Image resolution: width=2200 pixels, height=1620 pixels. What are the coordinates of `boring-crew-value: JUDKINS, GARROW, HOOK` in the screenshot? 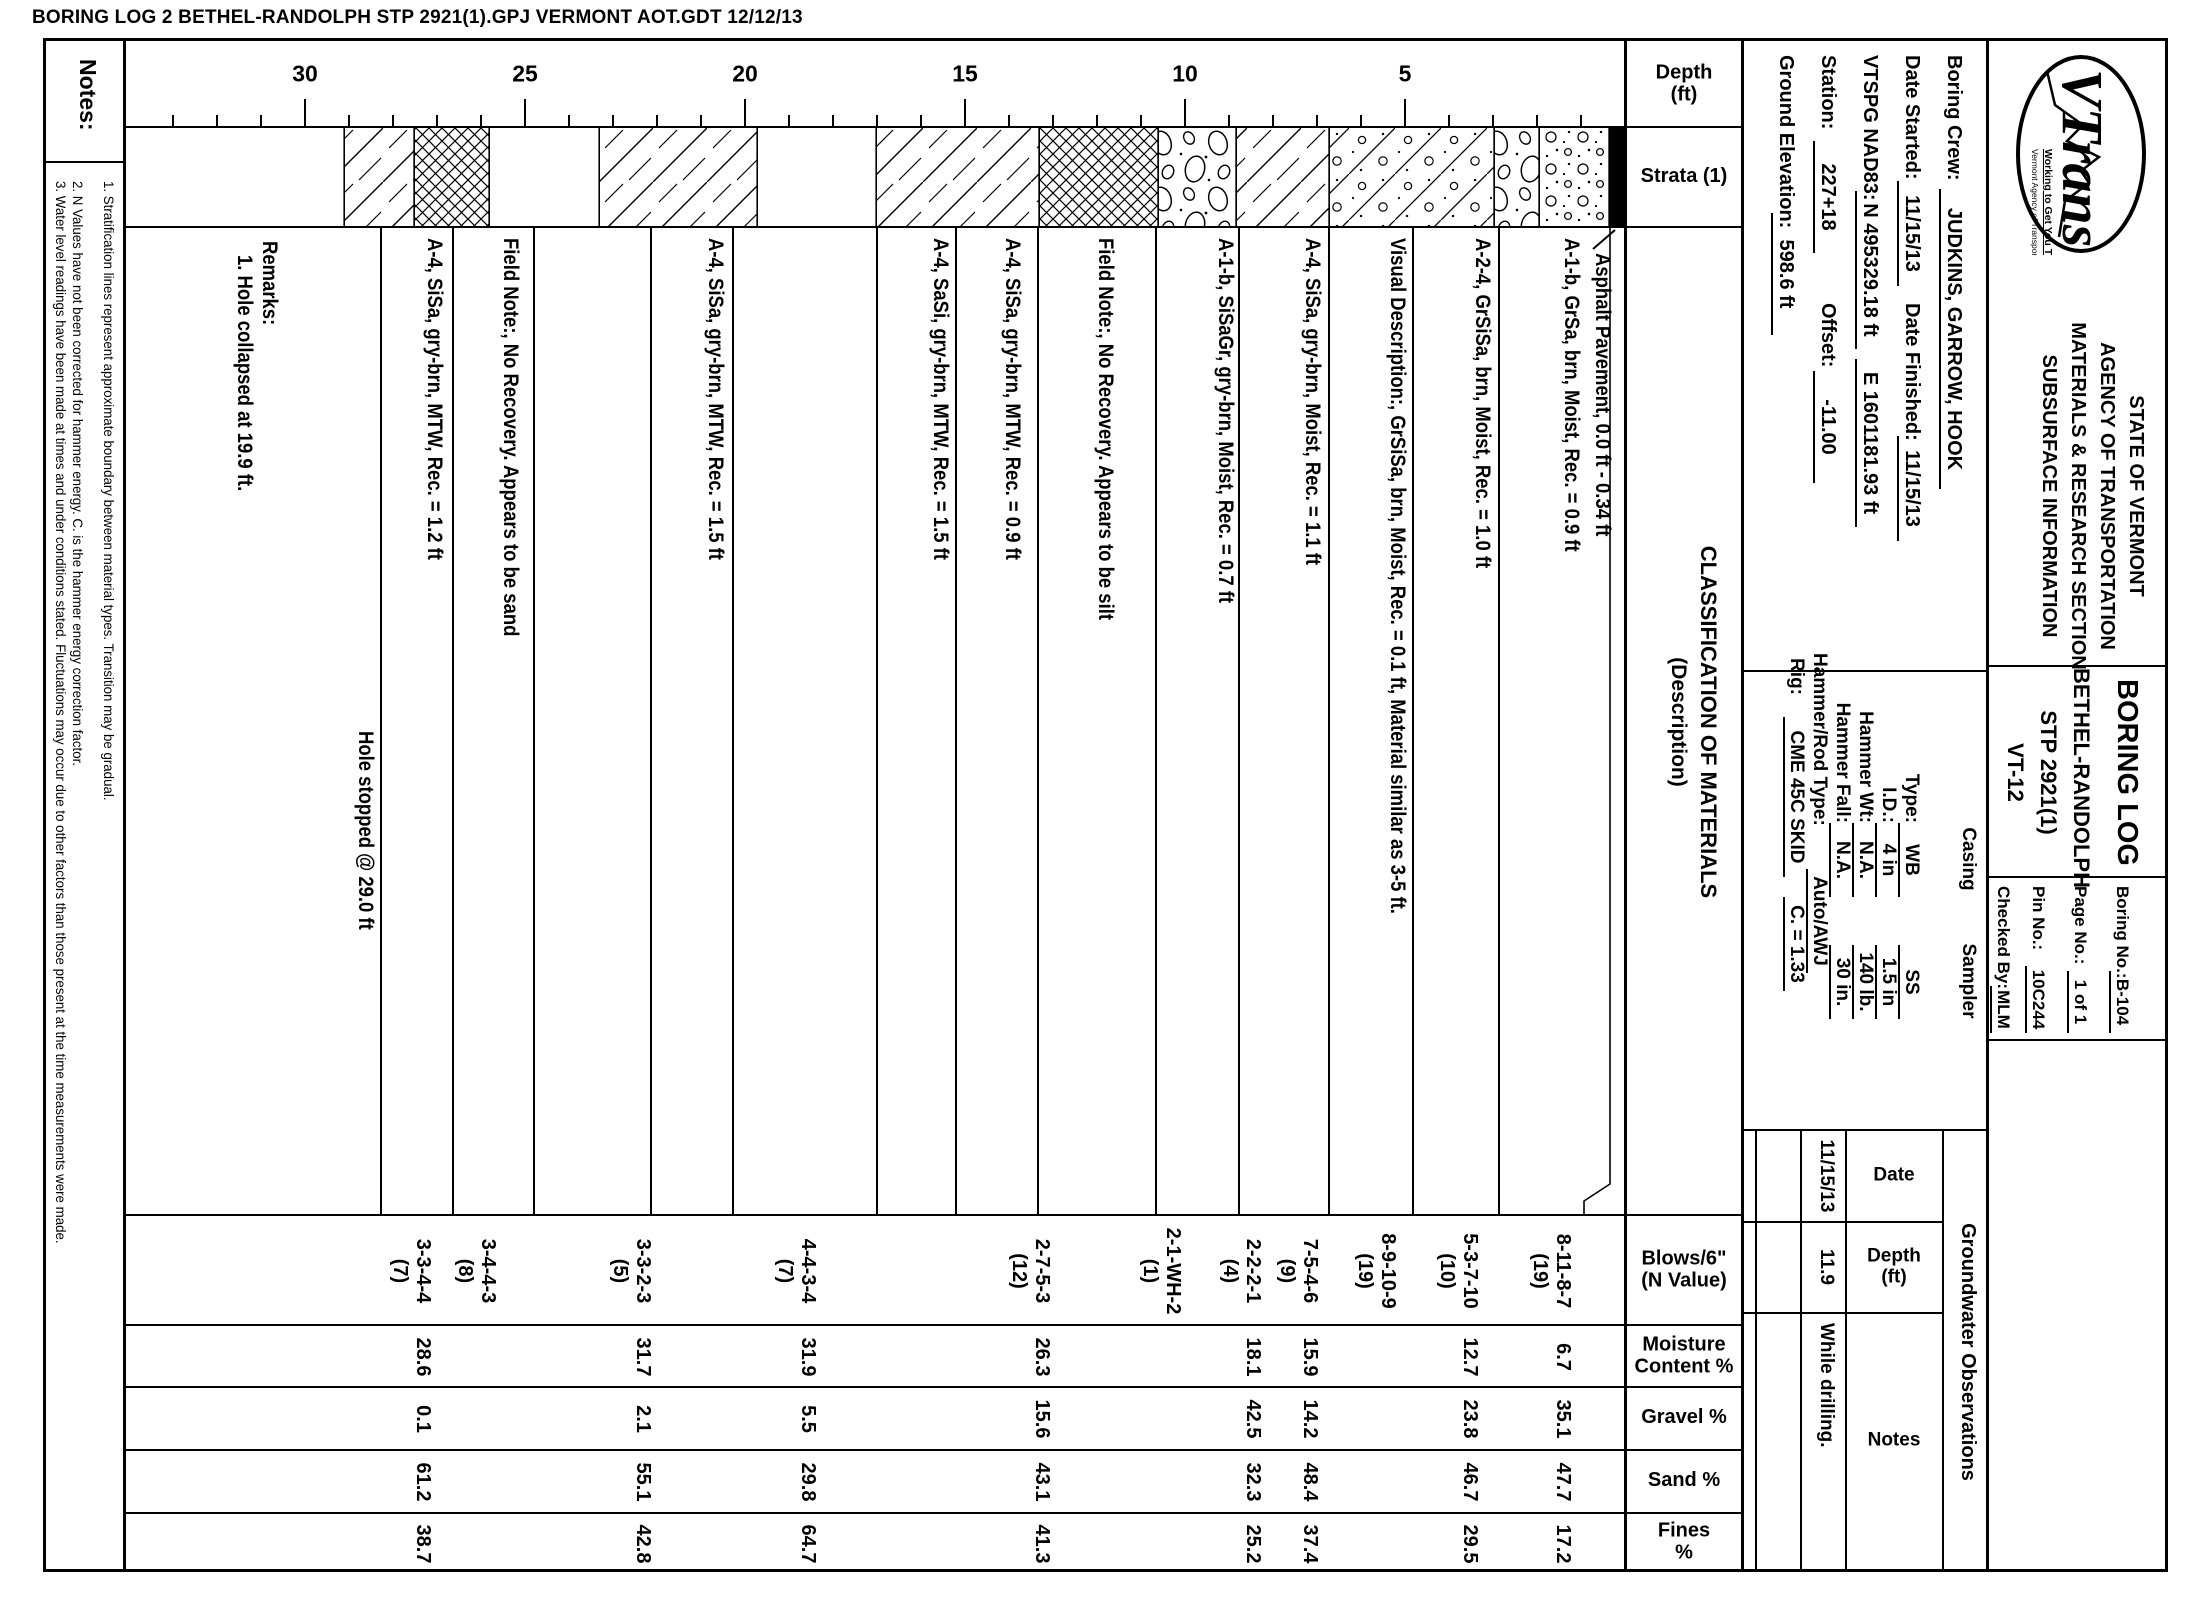 It's located at (1952, 339).